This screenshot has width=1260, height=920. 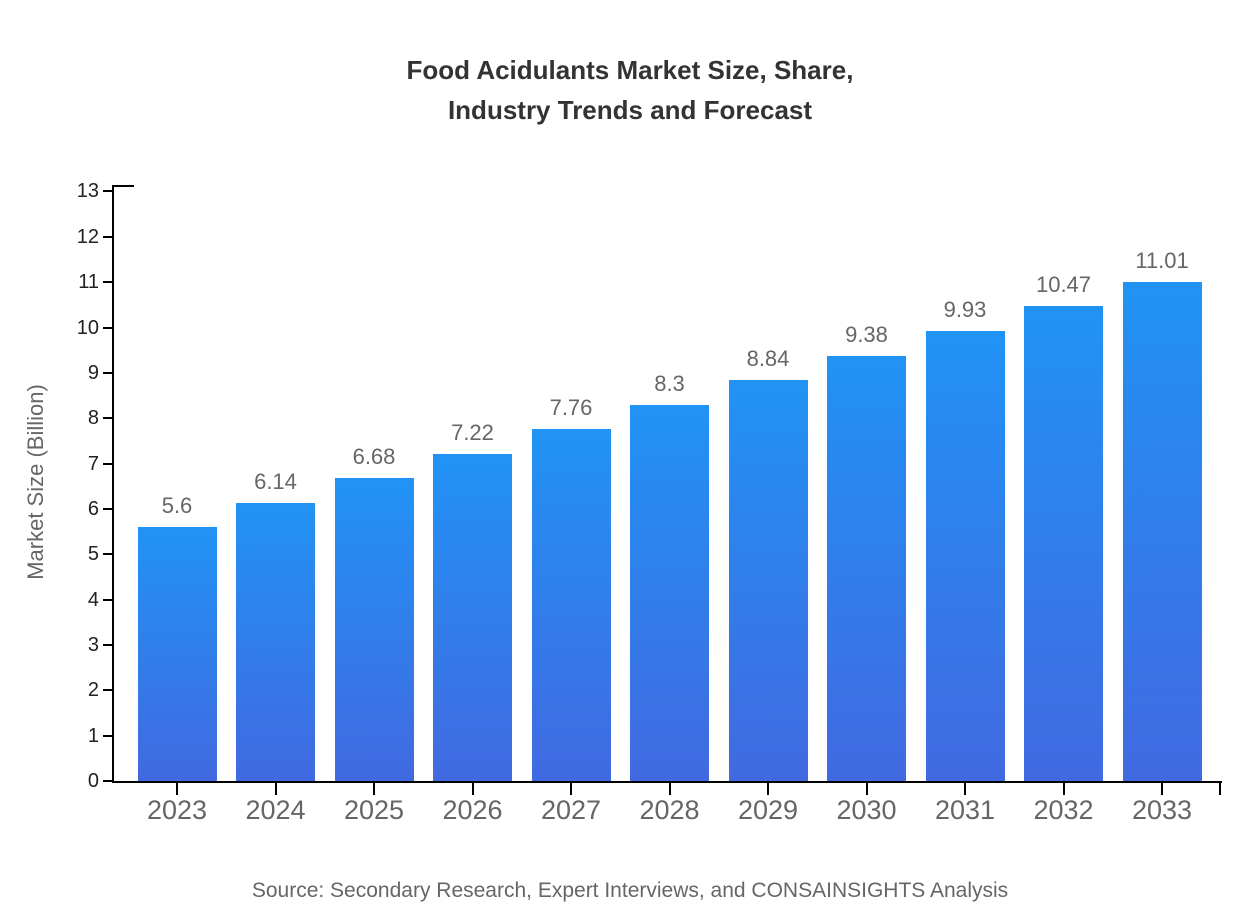 I want to click on x-tick-label: 2024, so click(x=275, y=810).